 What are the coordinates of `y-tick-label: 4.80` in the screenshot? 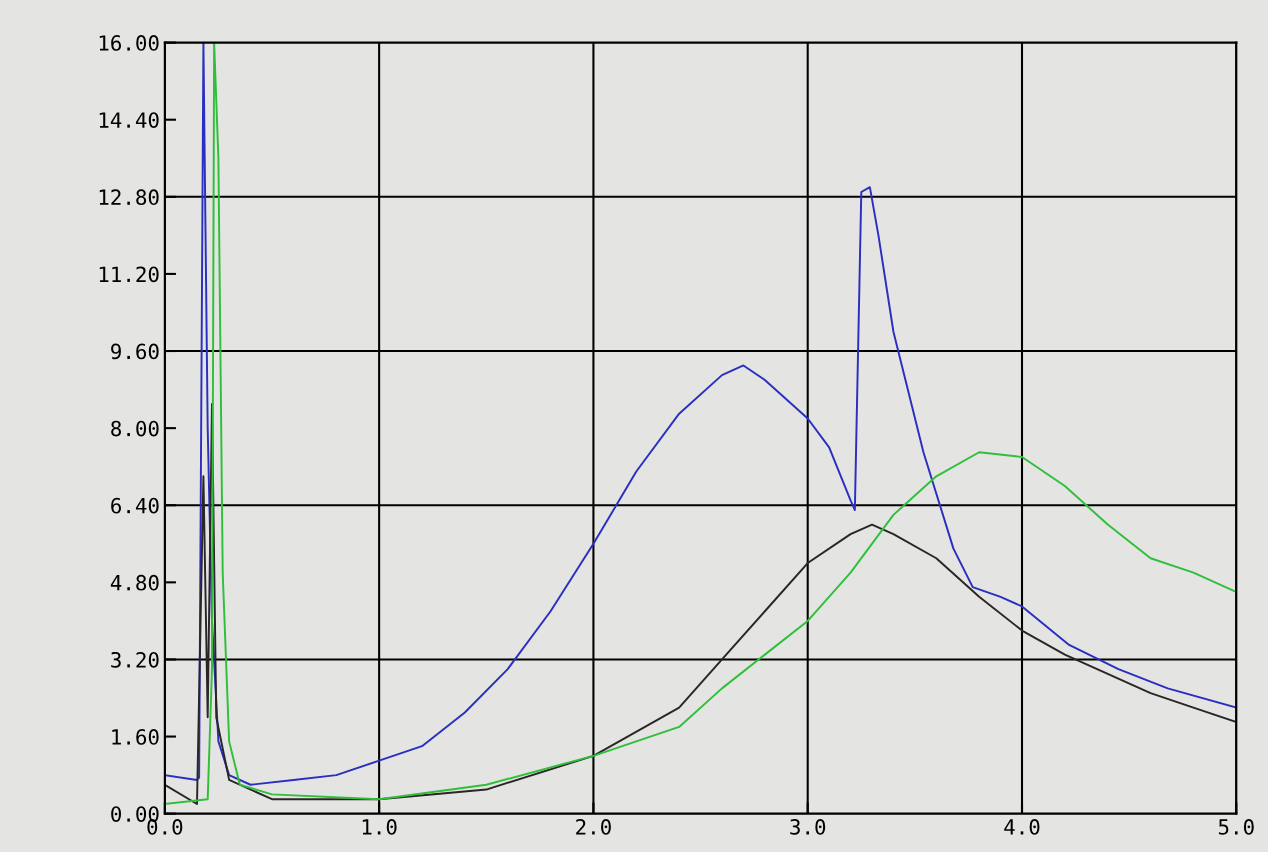 It's located at (134, 582).